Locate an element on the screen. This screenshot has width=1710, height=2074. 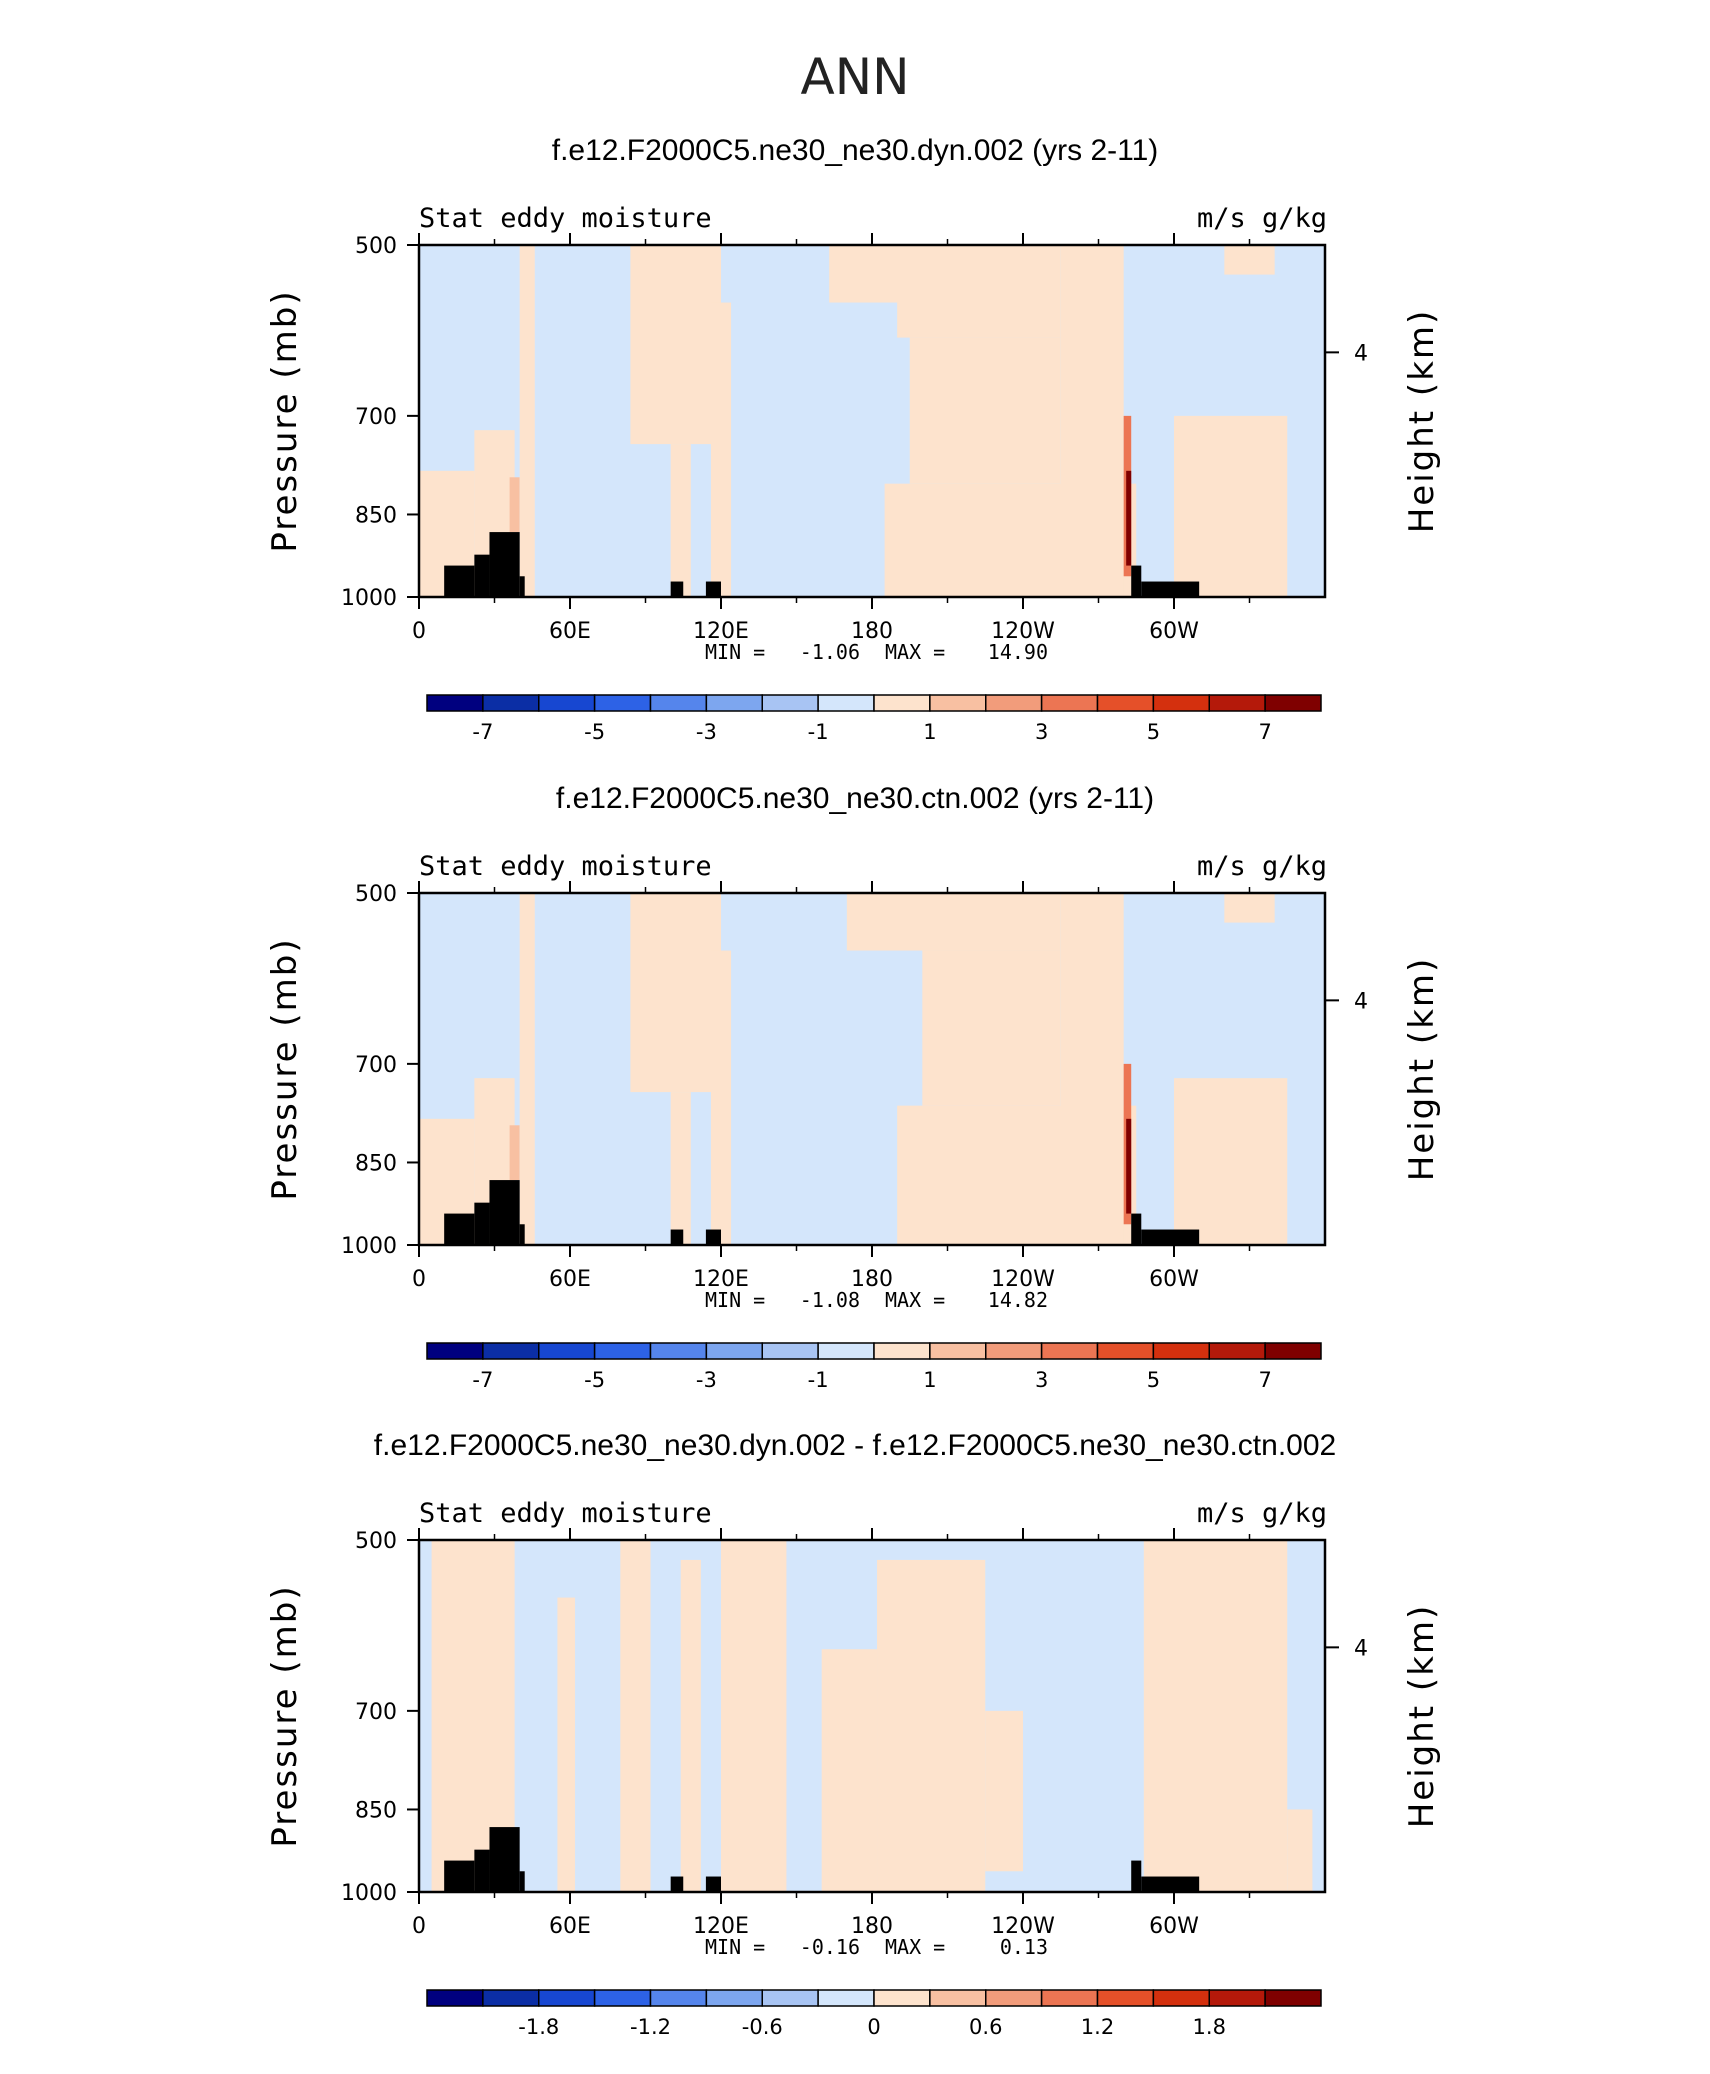
colorbar-label: -1 is located at coordinates (818, 1380).